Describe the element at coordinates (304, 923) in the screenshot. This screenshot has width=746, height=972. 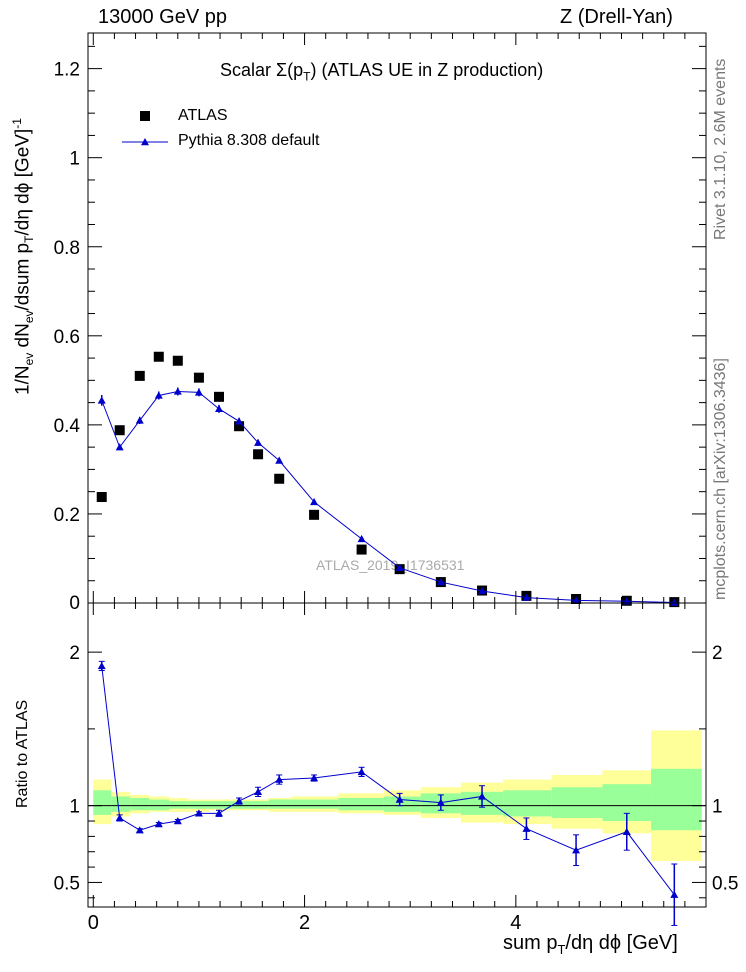
I see `x-tick-label: 2` at that location.